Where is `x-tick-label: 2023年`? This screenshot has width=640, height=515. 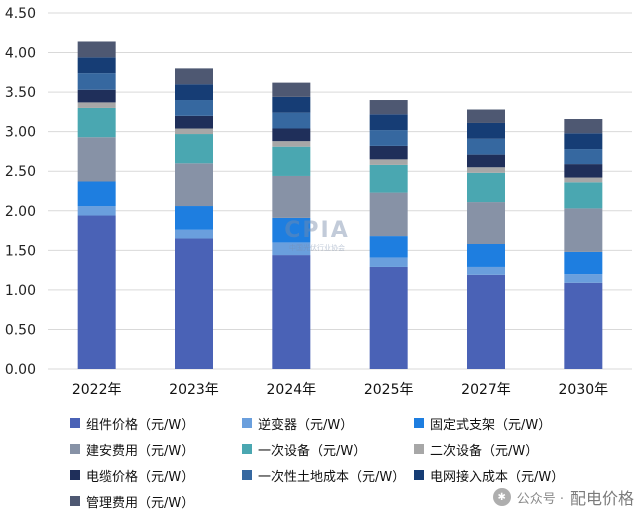
x-tick-label: 2023年 is located at coordinates (194, 390).